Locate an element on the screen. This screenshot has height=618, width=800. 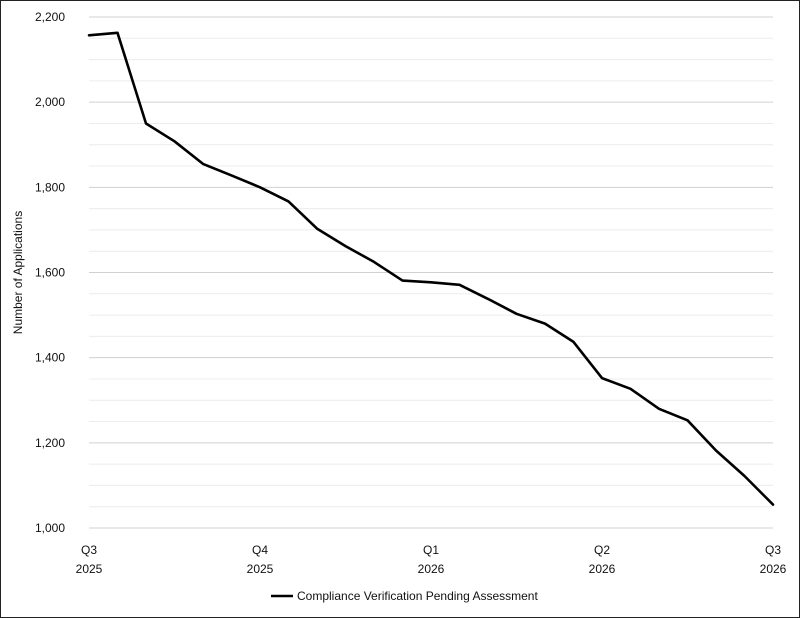
y-tick-label: 1,800 is located at coordinates (50, 187).